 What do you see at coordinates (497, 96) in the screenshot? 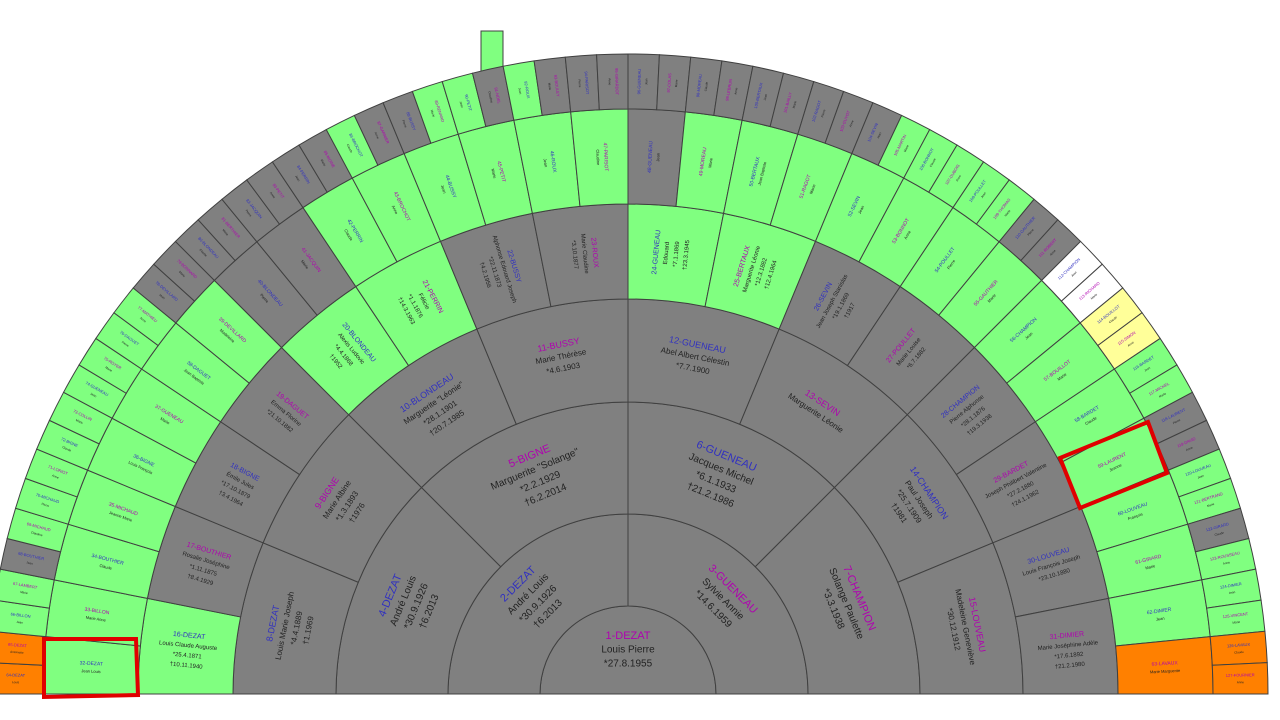
I see `ancestor-name: 91-NOEL` at bounding box center [497, 96].